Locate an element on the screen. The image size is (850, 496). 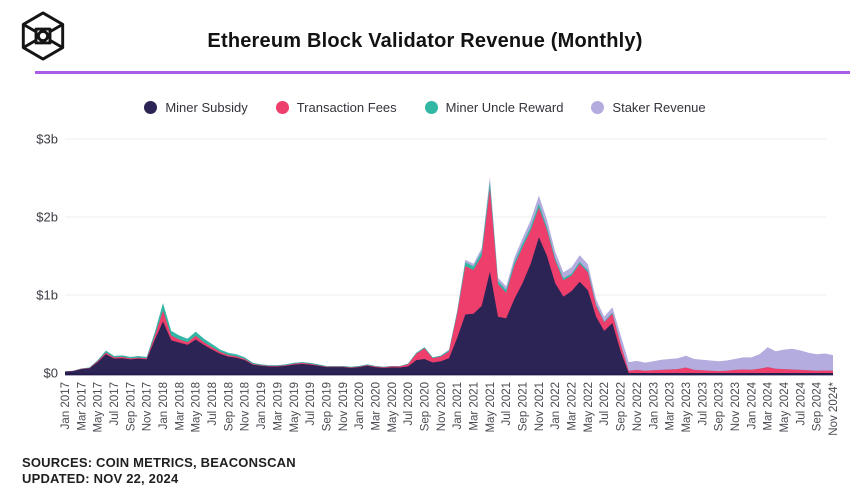
x-tick-label: Mar 2020 is located at coordinates (376, 406).